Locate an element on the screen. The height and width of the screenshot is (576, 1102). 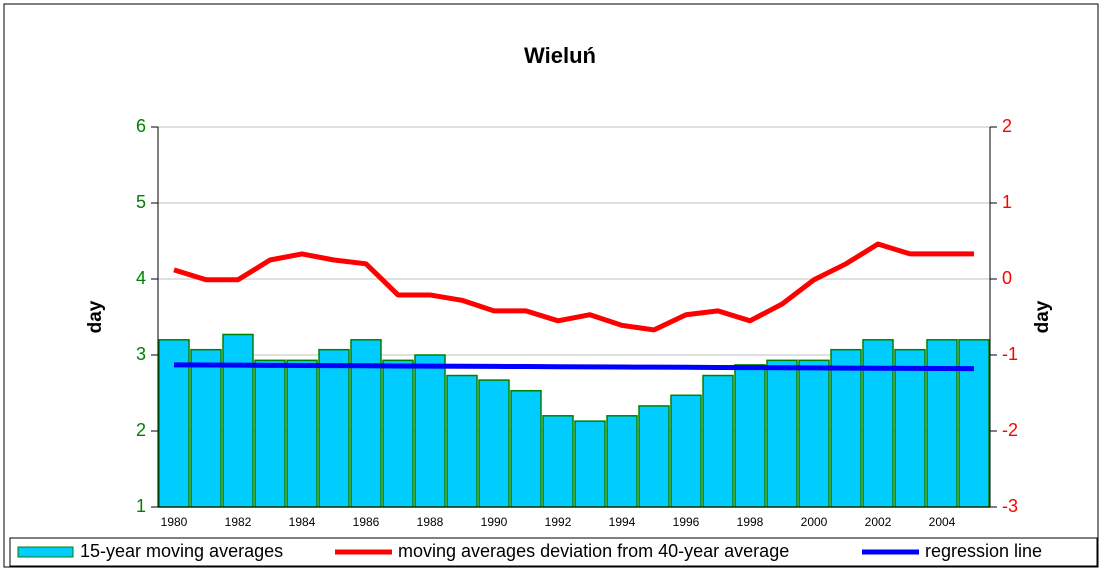
chart-title: Wieluń is located at coordinates (560, 55).